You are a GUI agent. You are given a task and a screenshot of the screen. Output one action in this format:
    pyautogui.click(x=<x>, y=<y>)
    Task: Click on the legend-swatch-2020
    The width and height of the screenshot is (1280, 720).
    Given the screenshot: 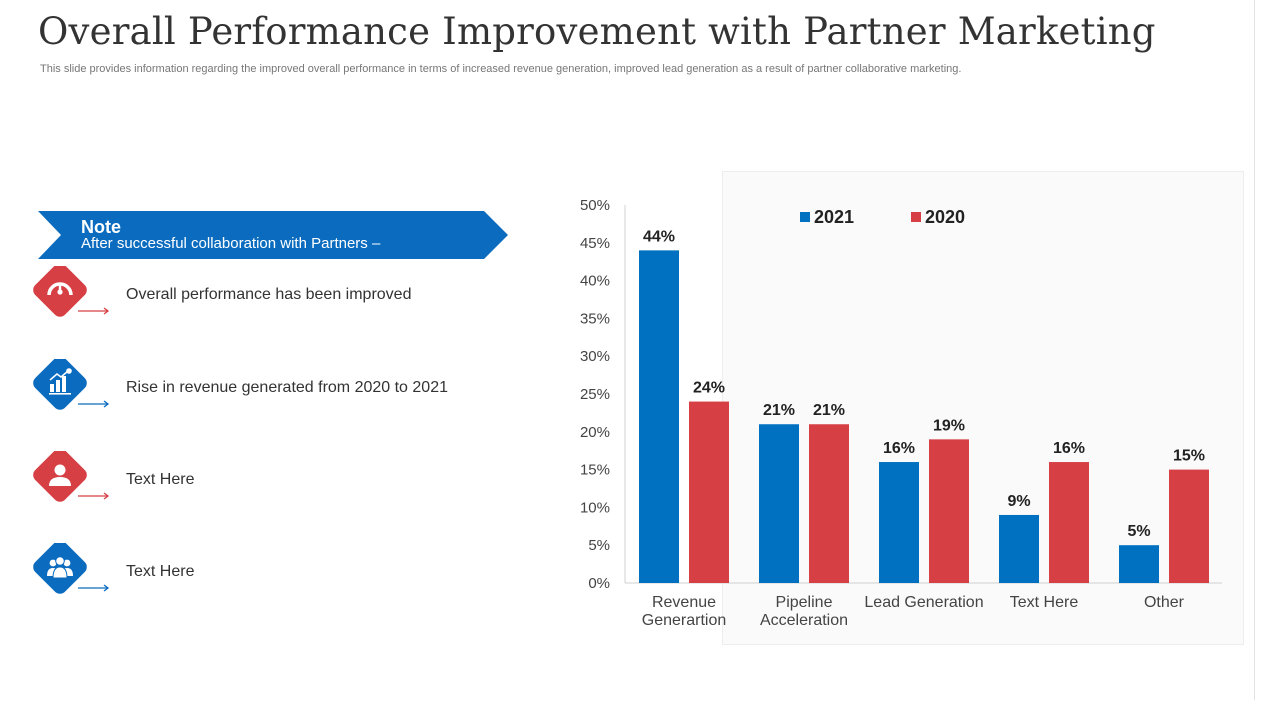 What is the action you would take?
    pyautogui.click(x=916, y=217)
    